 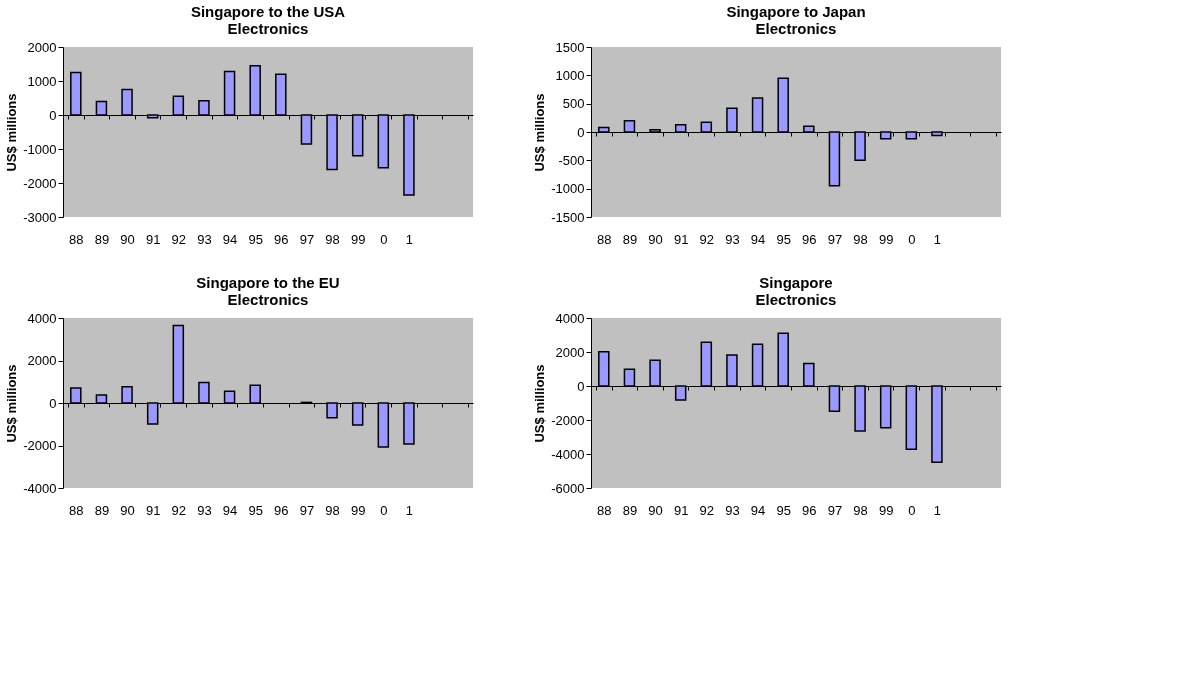 What do you see at coordinates (571, 160) in the screenshot?
I see `y-tick-label: -500` at bounding box center [571, 160].